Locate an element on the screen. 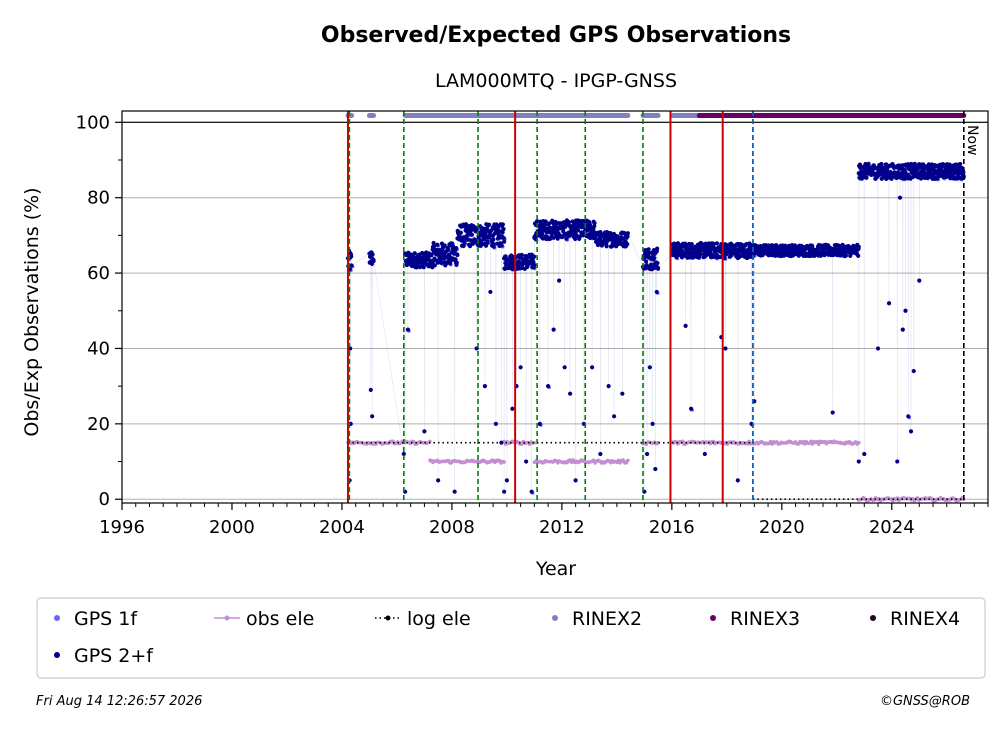 This screenshot has height=734, width=1008. y-tick-label: 80 is located at coordinates (98, 198).